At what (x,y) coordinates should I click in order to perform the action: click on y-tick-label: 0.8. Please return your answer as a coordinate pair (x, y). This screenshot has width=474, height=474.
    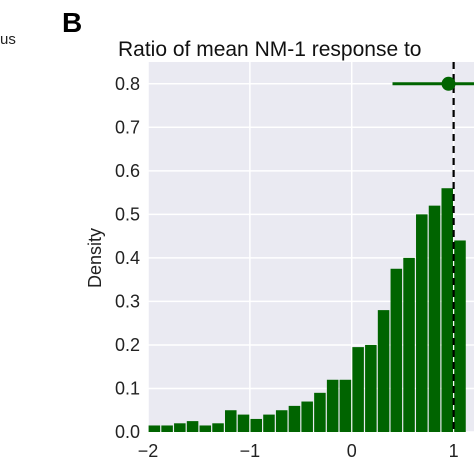
    Looking at the image, I should click on (127, 84).